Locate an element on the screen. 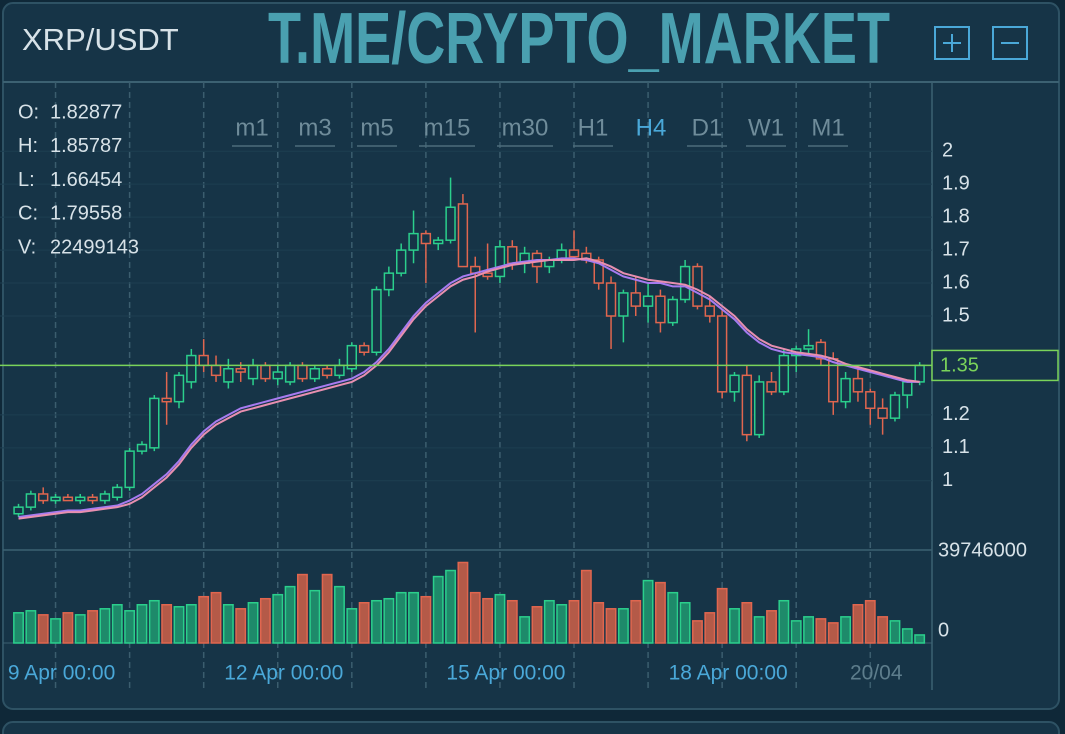  timeframe-label: M1 is located at coordinates (827, 127).